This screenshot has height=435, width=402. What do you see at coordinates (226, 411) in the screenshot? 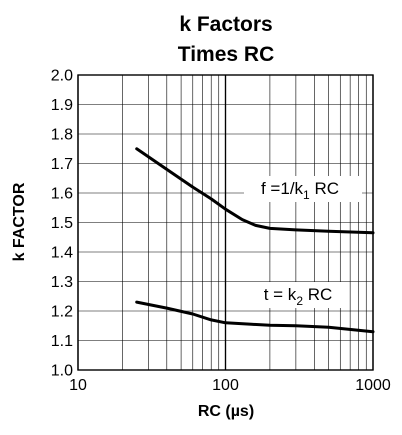
I see `x-axis-label: RC (µs)` at bounding box center [226, 411].